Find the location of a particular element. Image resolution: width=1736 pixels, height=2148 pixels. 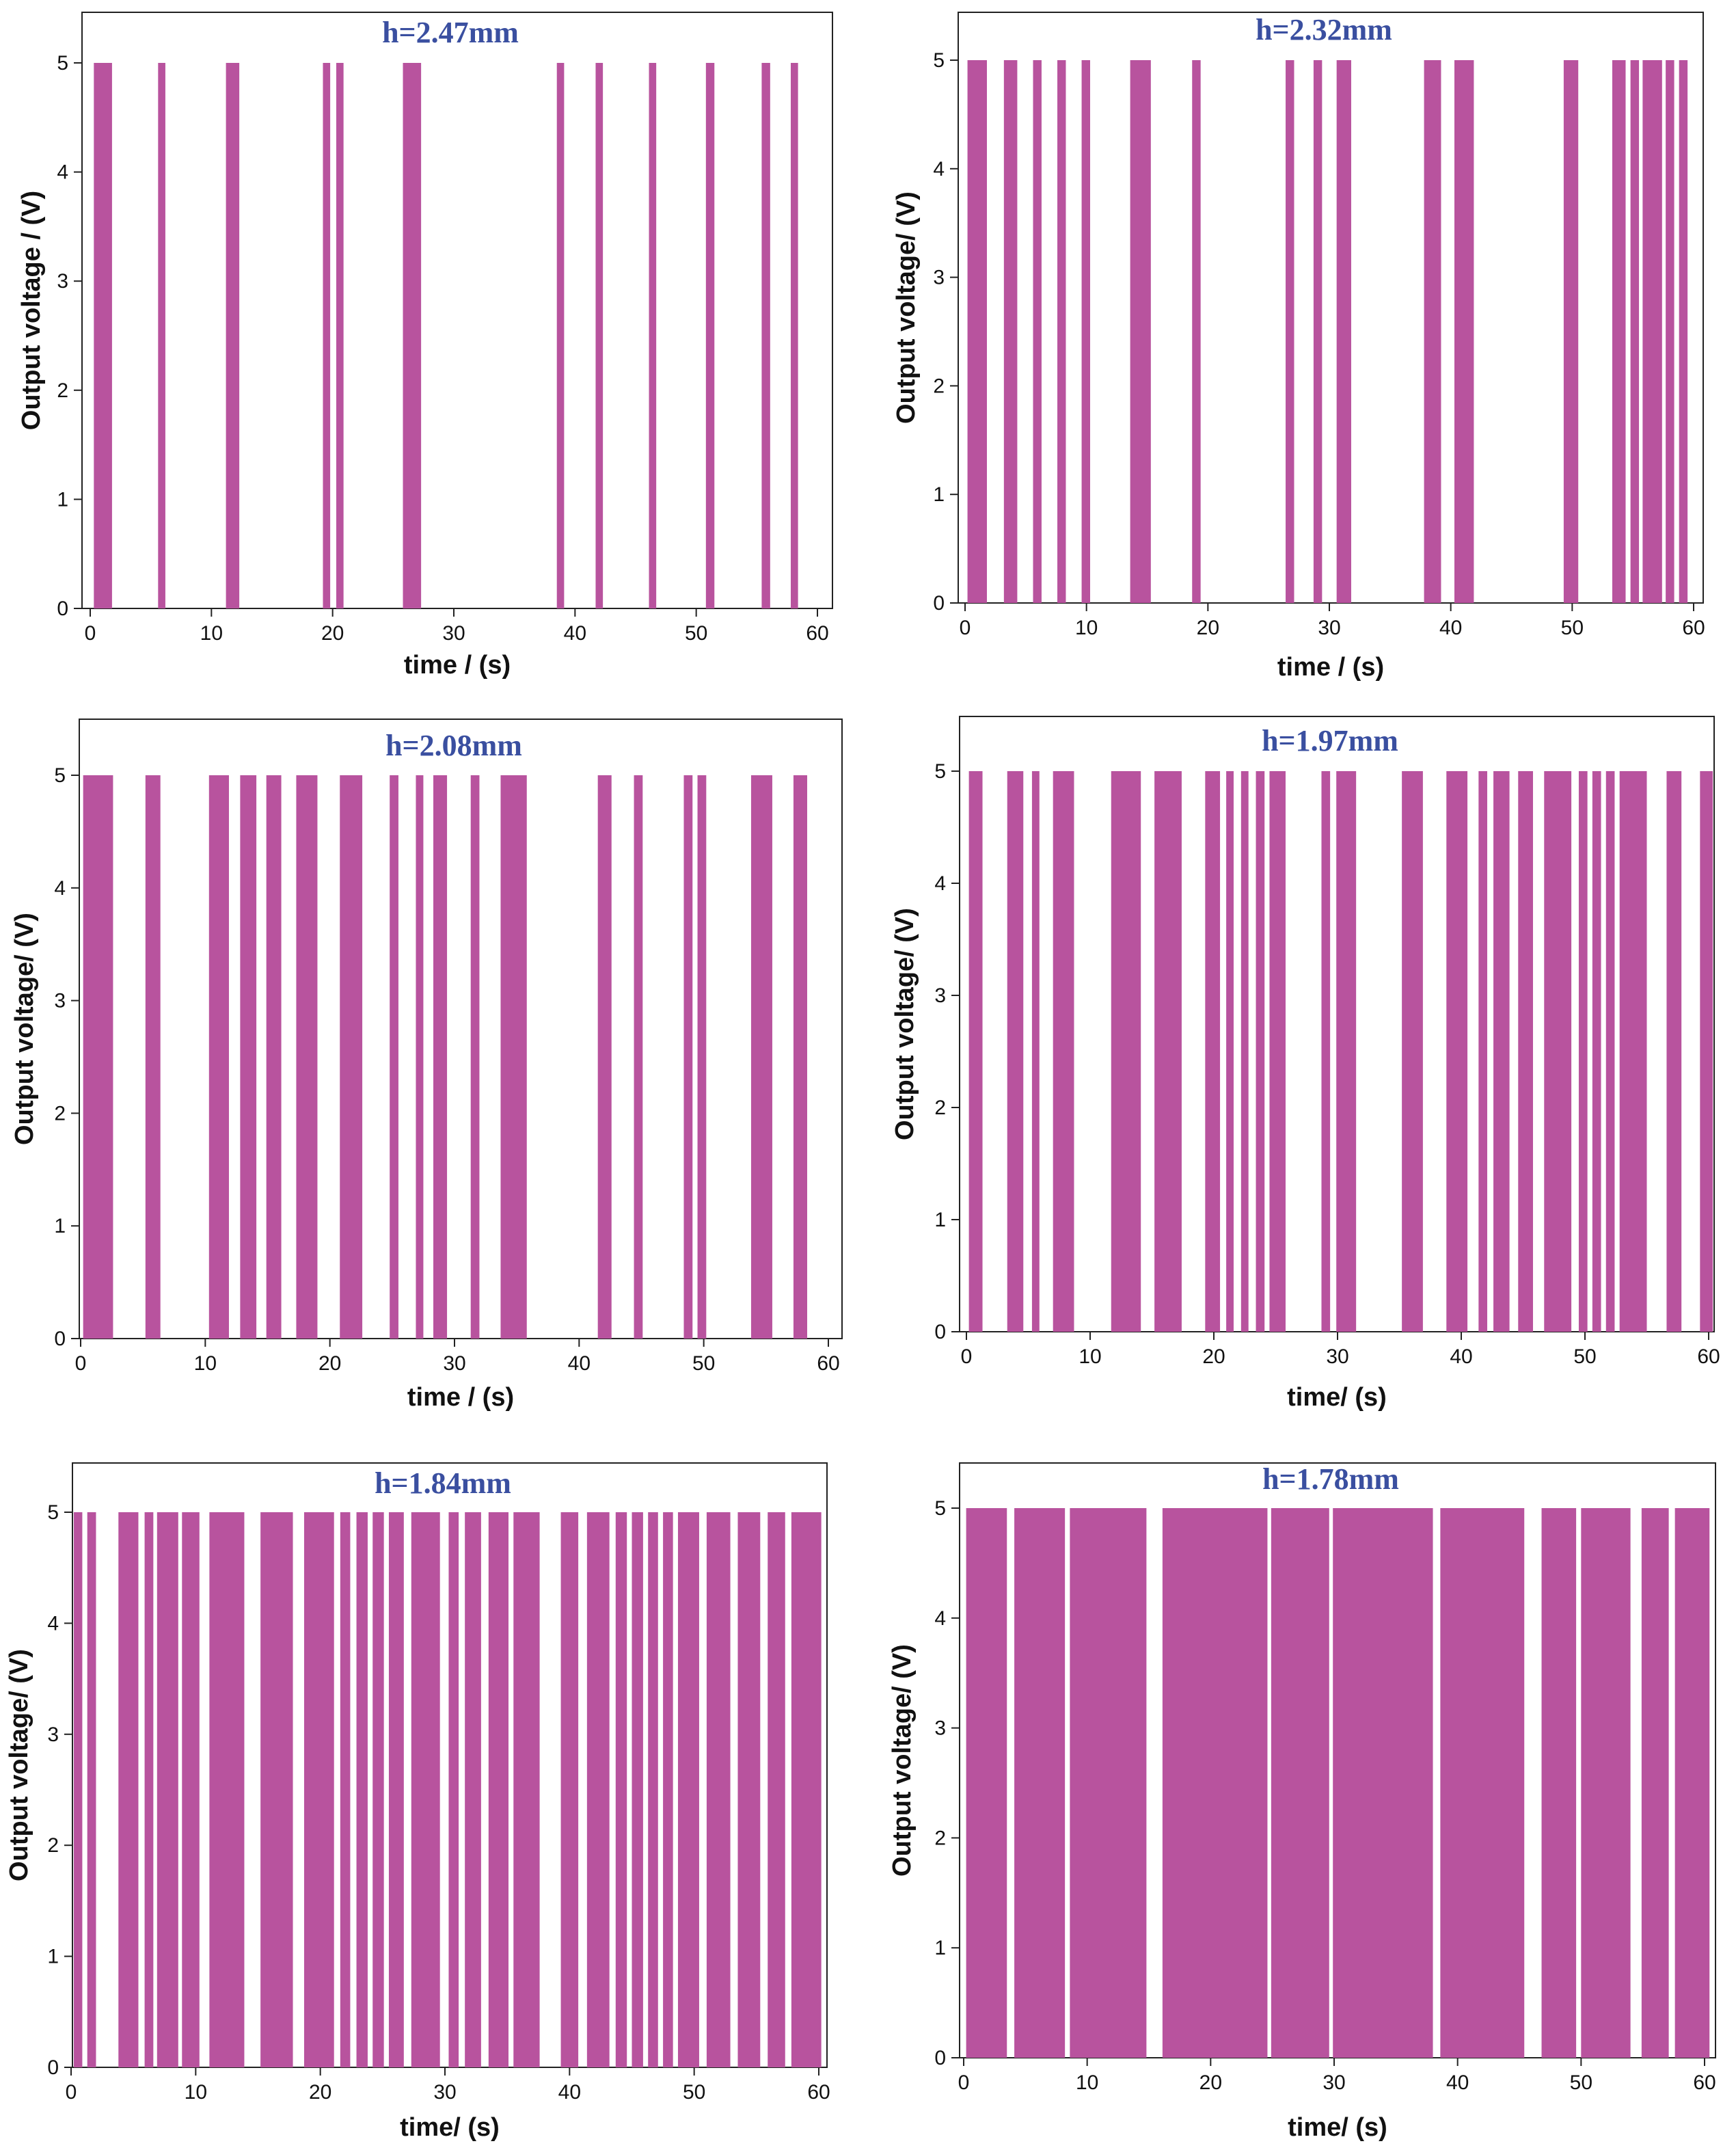

x-axis-label: time/ (s) is located at coordinates (450, 2127).